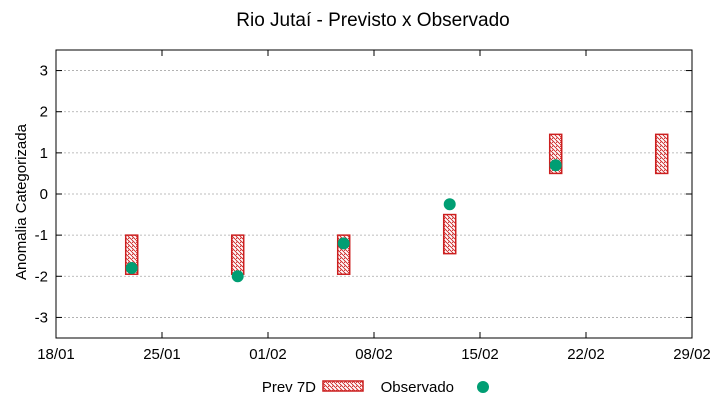 The height and width of the screenshot is (400, 720). Describe the element at coordinates (44, 112) in the screenshot. I see `y-tick-label: 2` at that location.